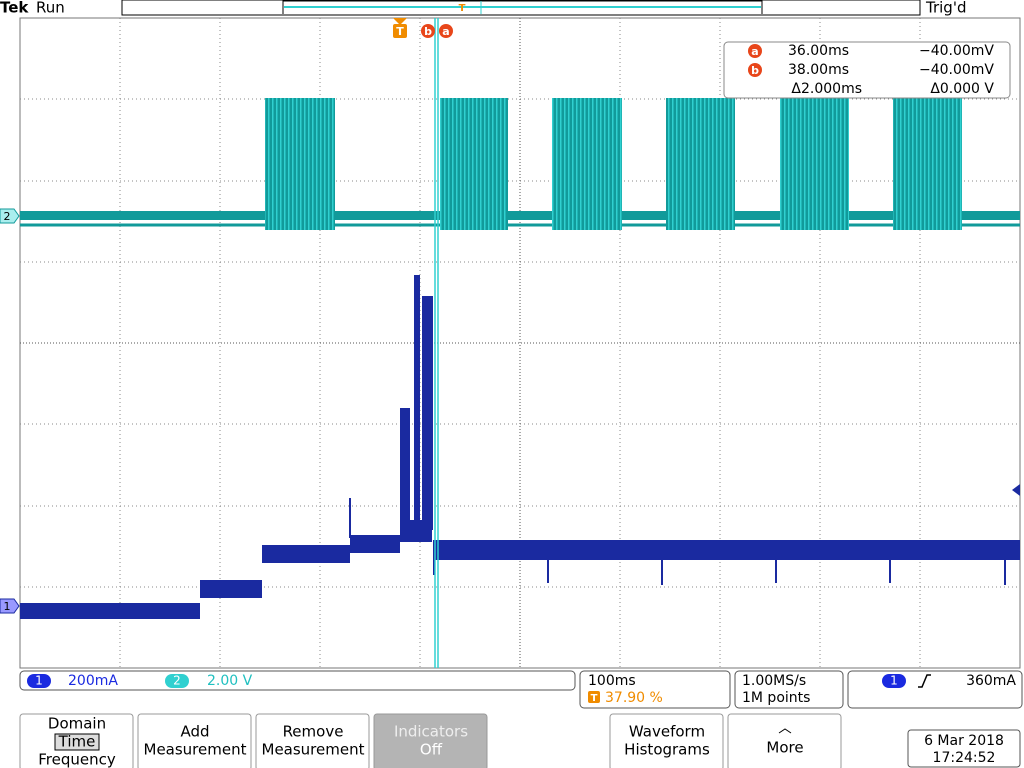 The height and width of the screenshot is (768, 1024). I want to click on readout-delta-time: Δ2.000ms, so click(826, 89).